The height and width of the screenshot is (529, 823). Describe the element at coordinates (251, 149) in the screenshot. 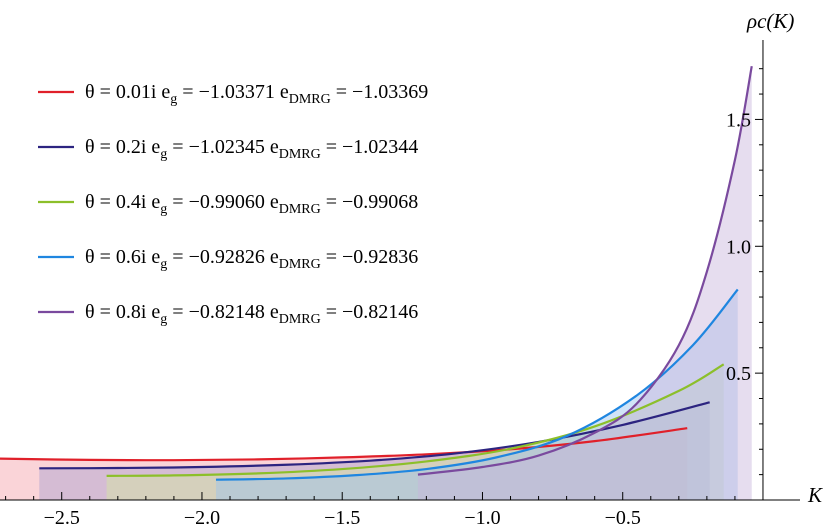

I see `legend-entry-2: θ = 0.2i eg = −1.02345 eDMRG = −1.02344` at that location.